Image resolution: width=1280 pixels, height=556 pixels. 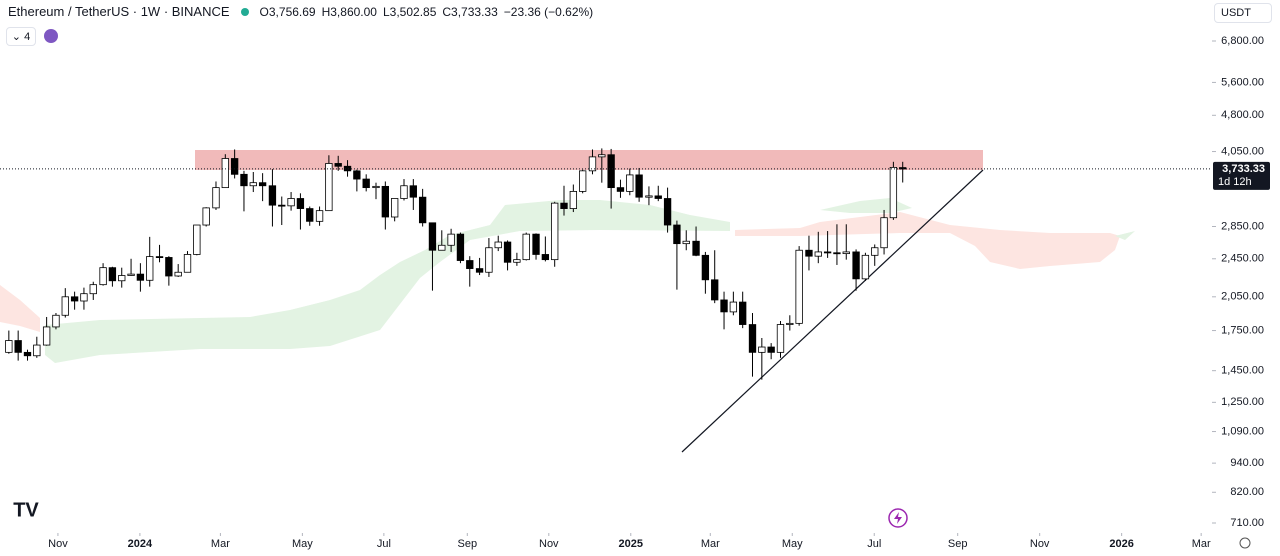 I want to click on ohlc-value: H3,860.00, so click(x=349, y=11).